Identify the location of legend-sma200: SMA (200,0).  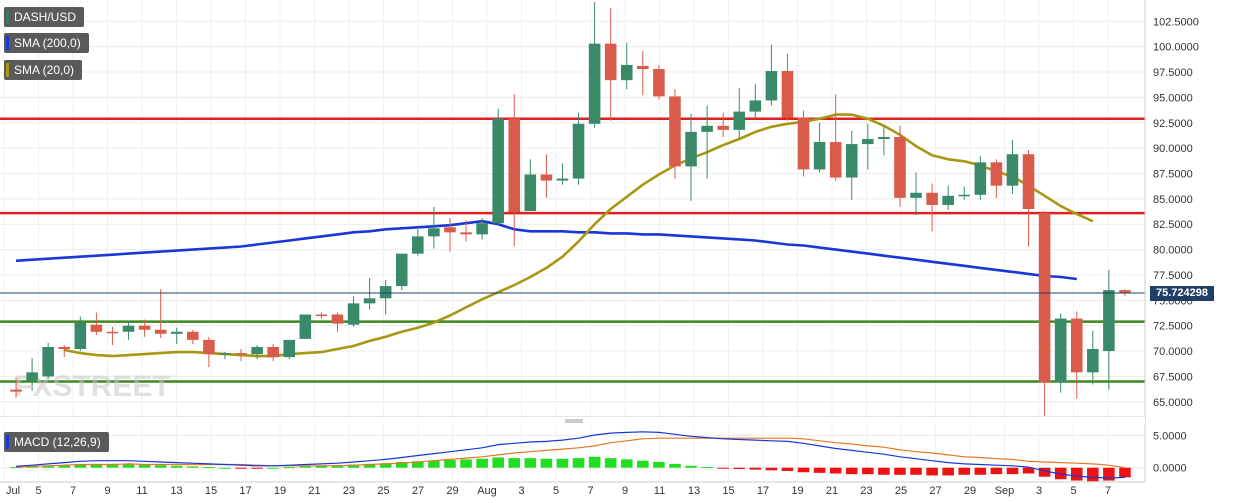
(46, 43).